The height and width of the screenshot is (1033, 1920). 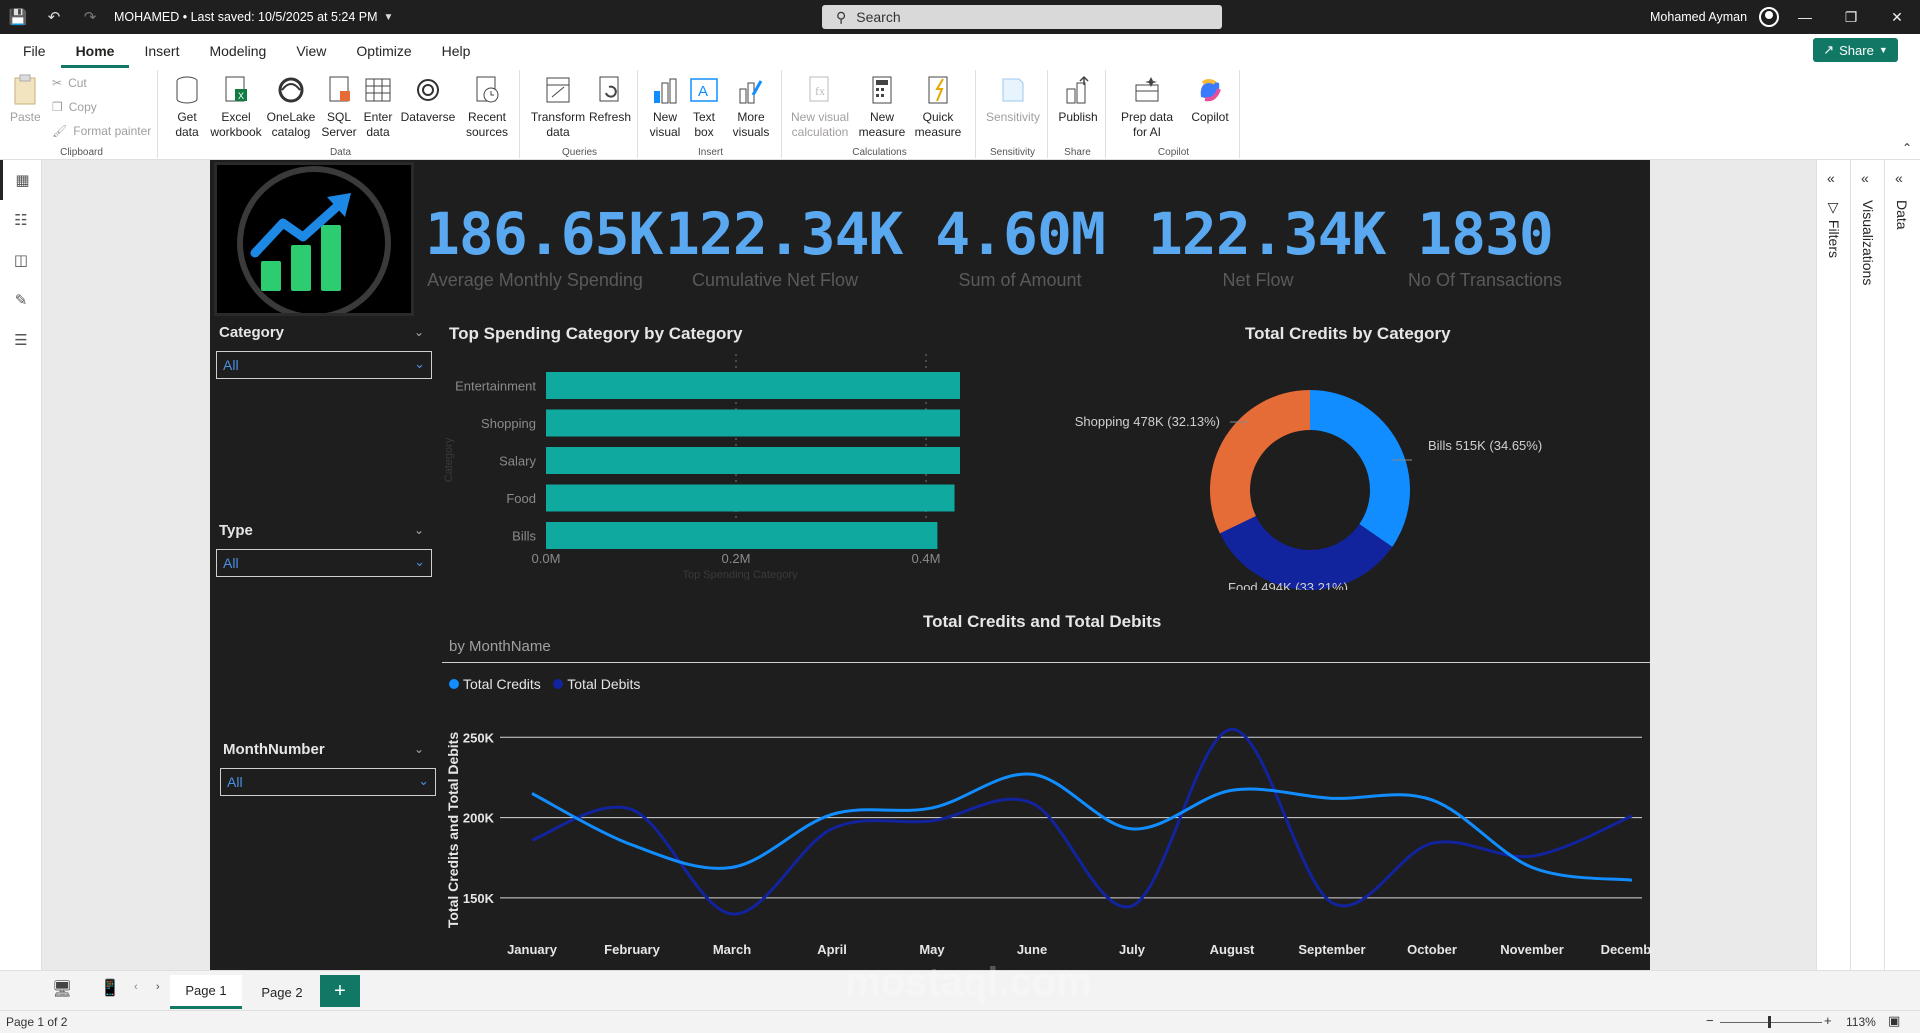 What do you see at coordinates (449, 459) in the screenshot?
I see `y-axis-title: Category` at bounding box center [449, 459].